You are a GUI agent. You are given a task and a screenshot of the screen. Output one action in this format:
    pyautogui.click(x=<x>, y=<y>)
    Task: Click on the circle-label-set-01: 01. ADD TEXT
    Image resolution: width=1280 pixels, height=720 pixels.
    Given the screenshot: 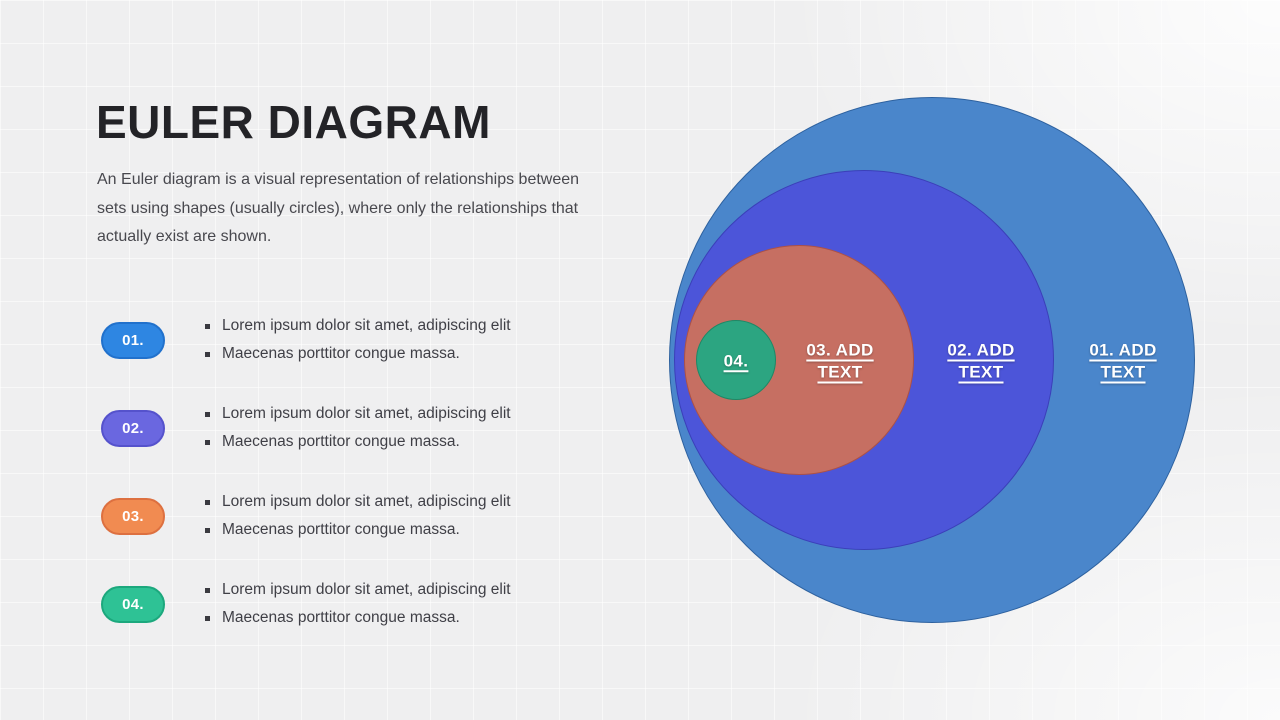 What is the action you would take?
    pyautogui.click(x=1123, y=361)
    